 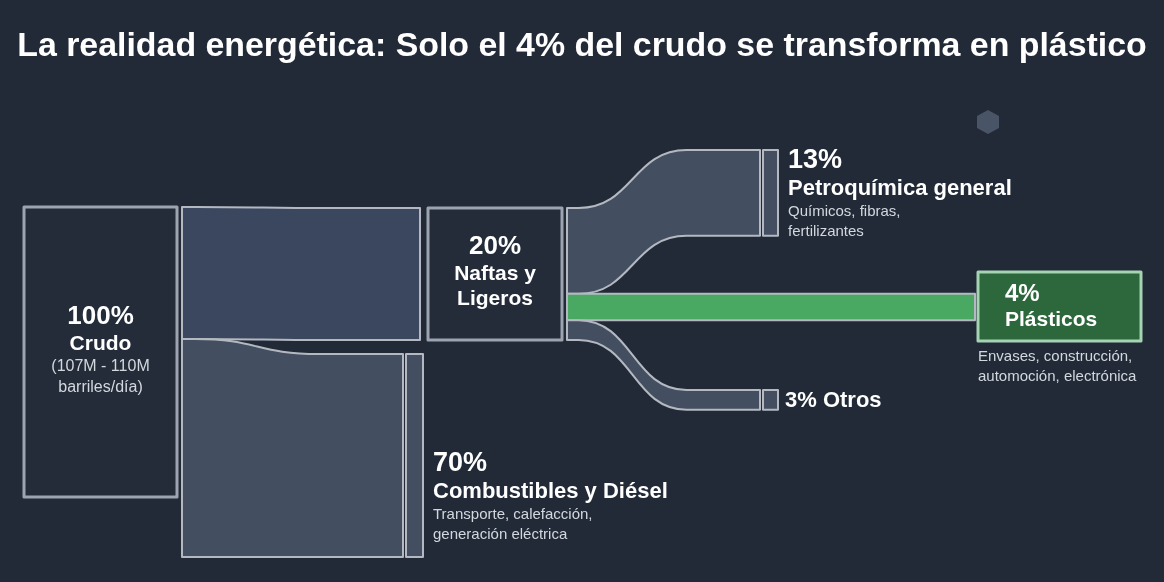 I want to click on text: La realidad energética: Solo el 4% del crudo se transforma en plástico, so click(x=582, y=44).